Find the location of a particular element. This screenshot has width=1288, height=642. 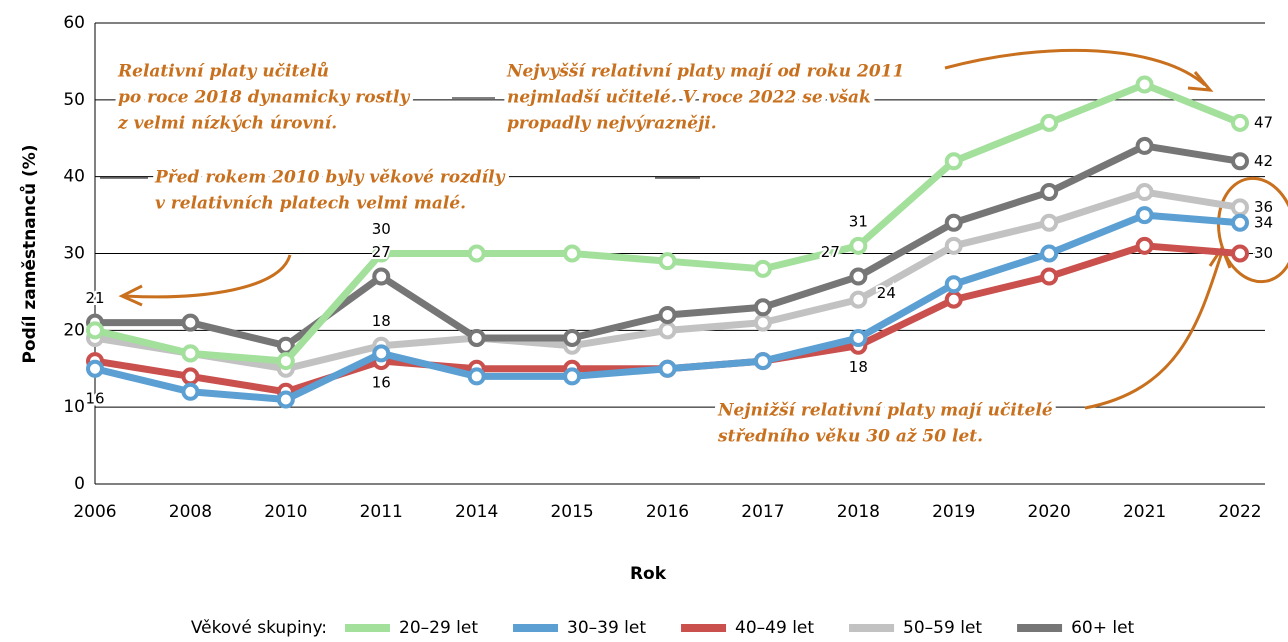

annotation: propadly nejvýrazněji. is located at coordinates (612, 124).